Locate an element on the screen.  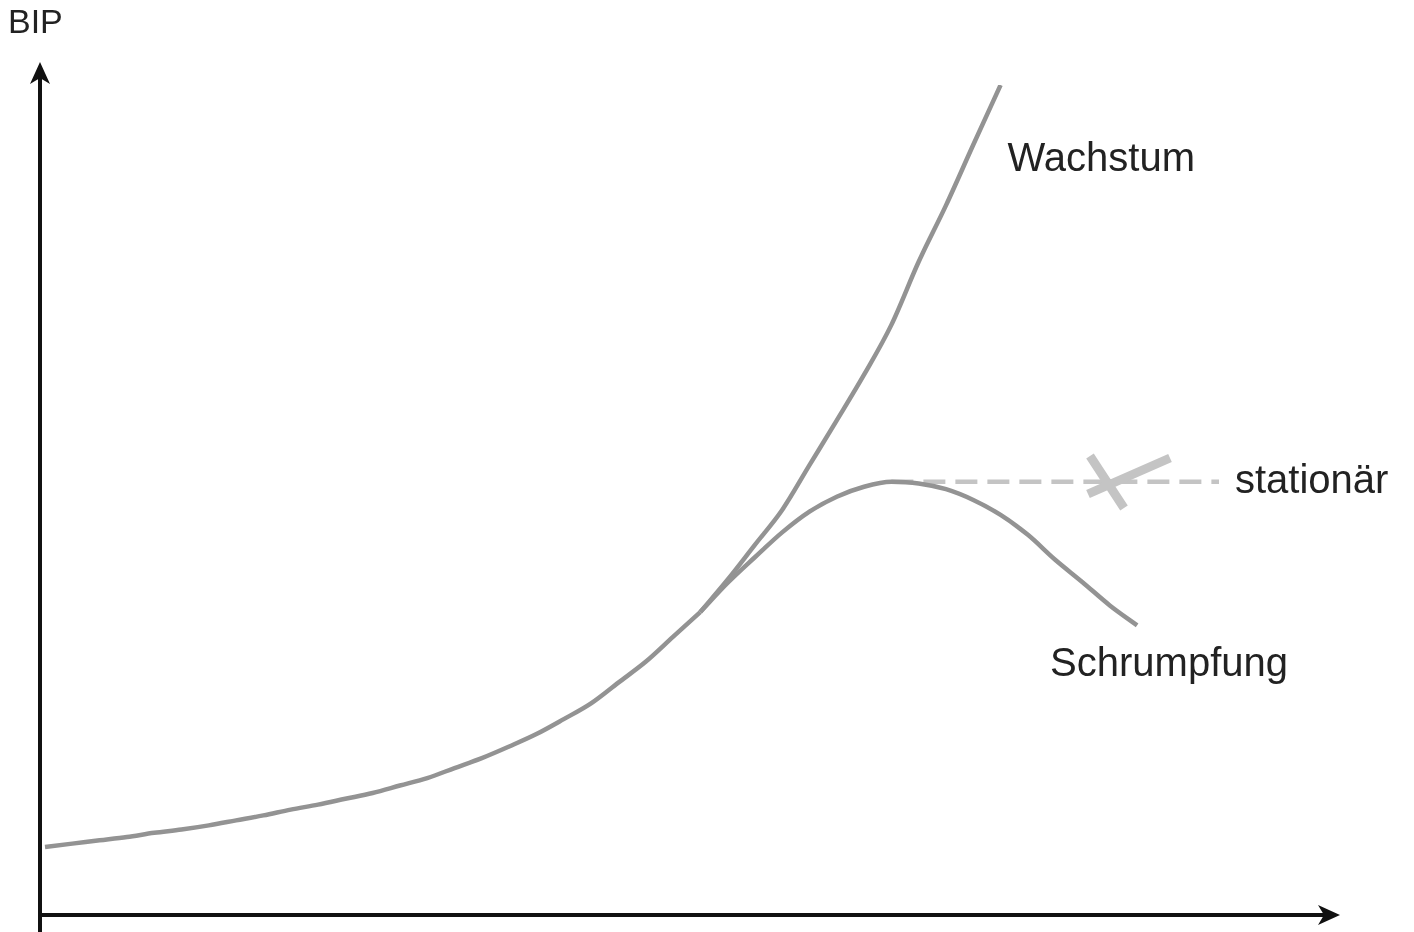
y-axis-title: BIP is located at coordinates (35, 21).